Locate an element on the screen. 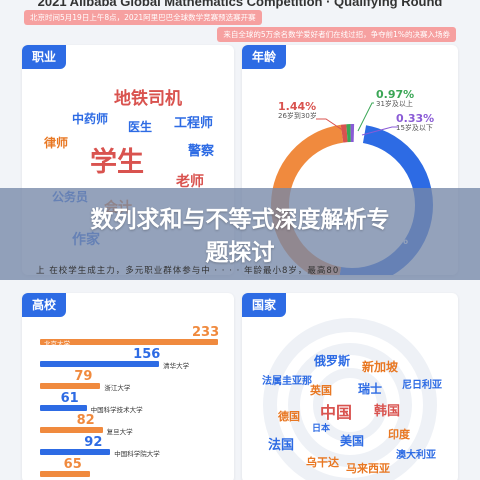  school-name: 北京大学 is located at coordinates (57, 344).